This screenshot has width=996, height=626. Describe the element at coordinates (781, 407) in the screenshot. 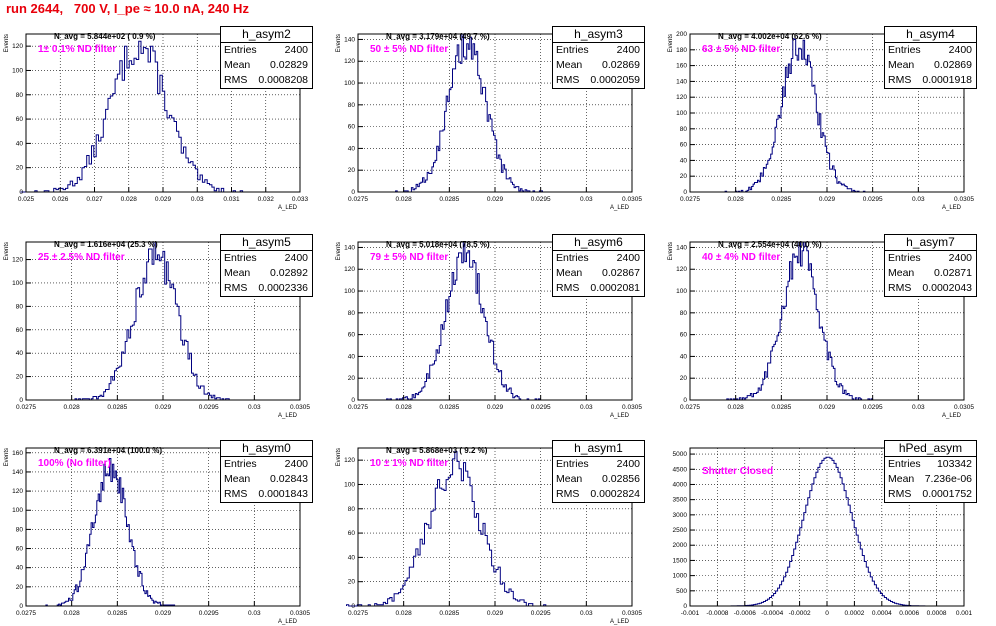

I see `x-tick-label: 0.0285` at that location.